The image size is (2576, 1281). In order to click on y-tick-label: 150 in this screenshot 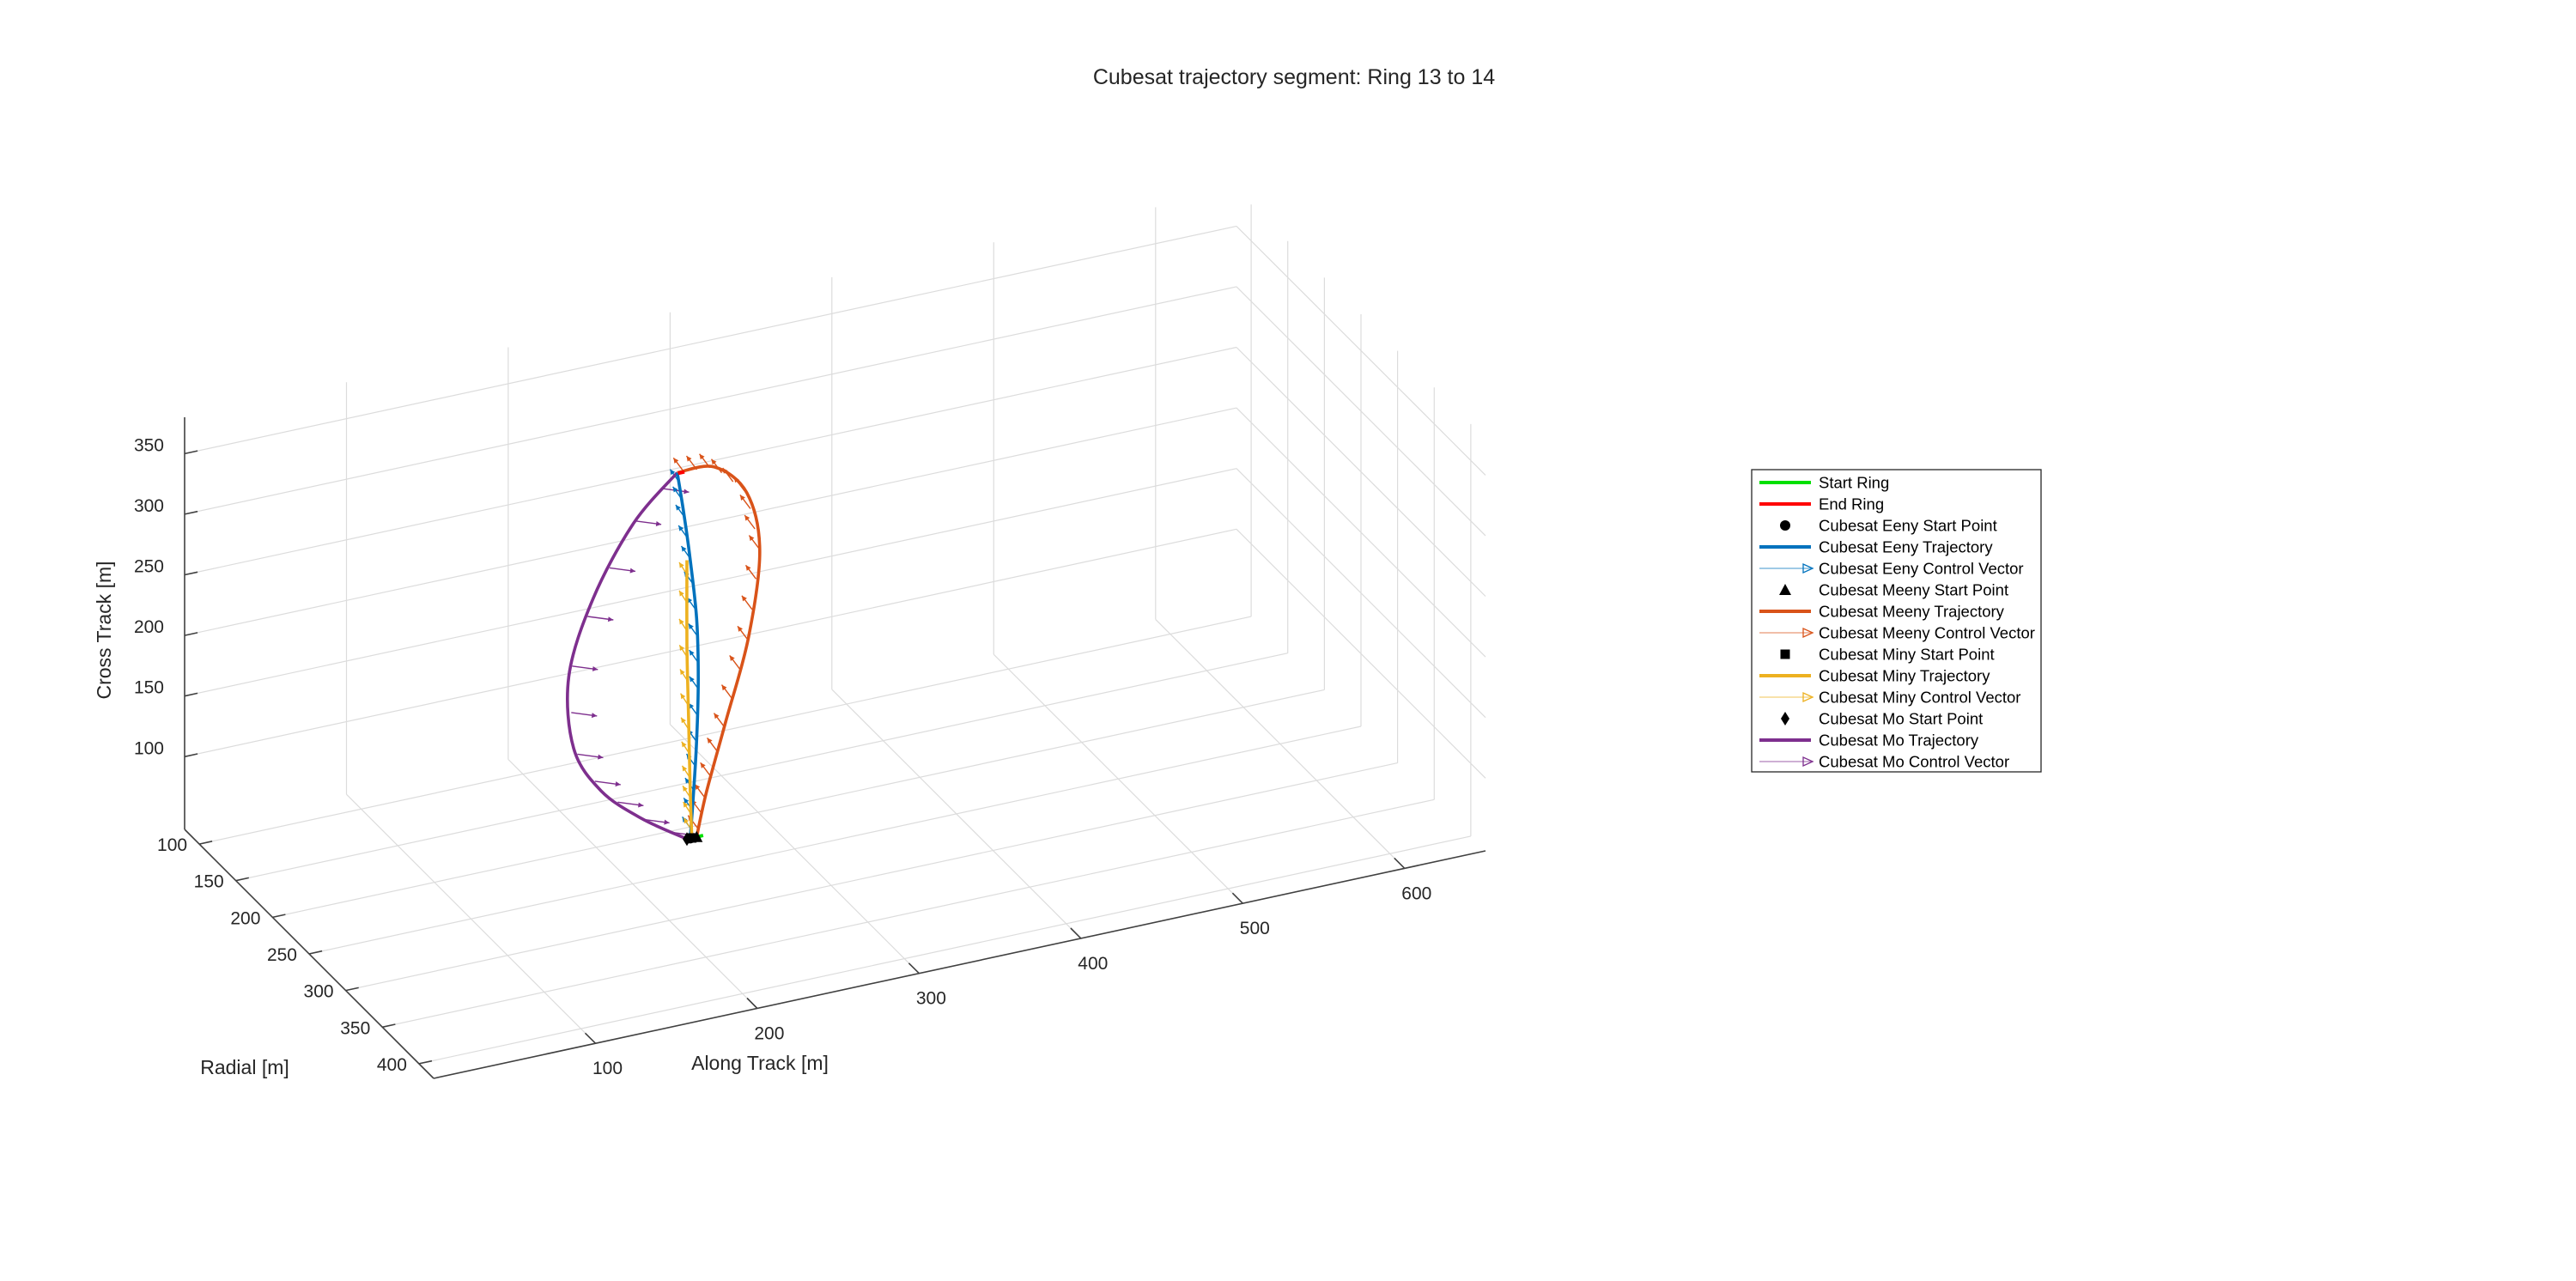, I will do `click(209, 882)`.